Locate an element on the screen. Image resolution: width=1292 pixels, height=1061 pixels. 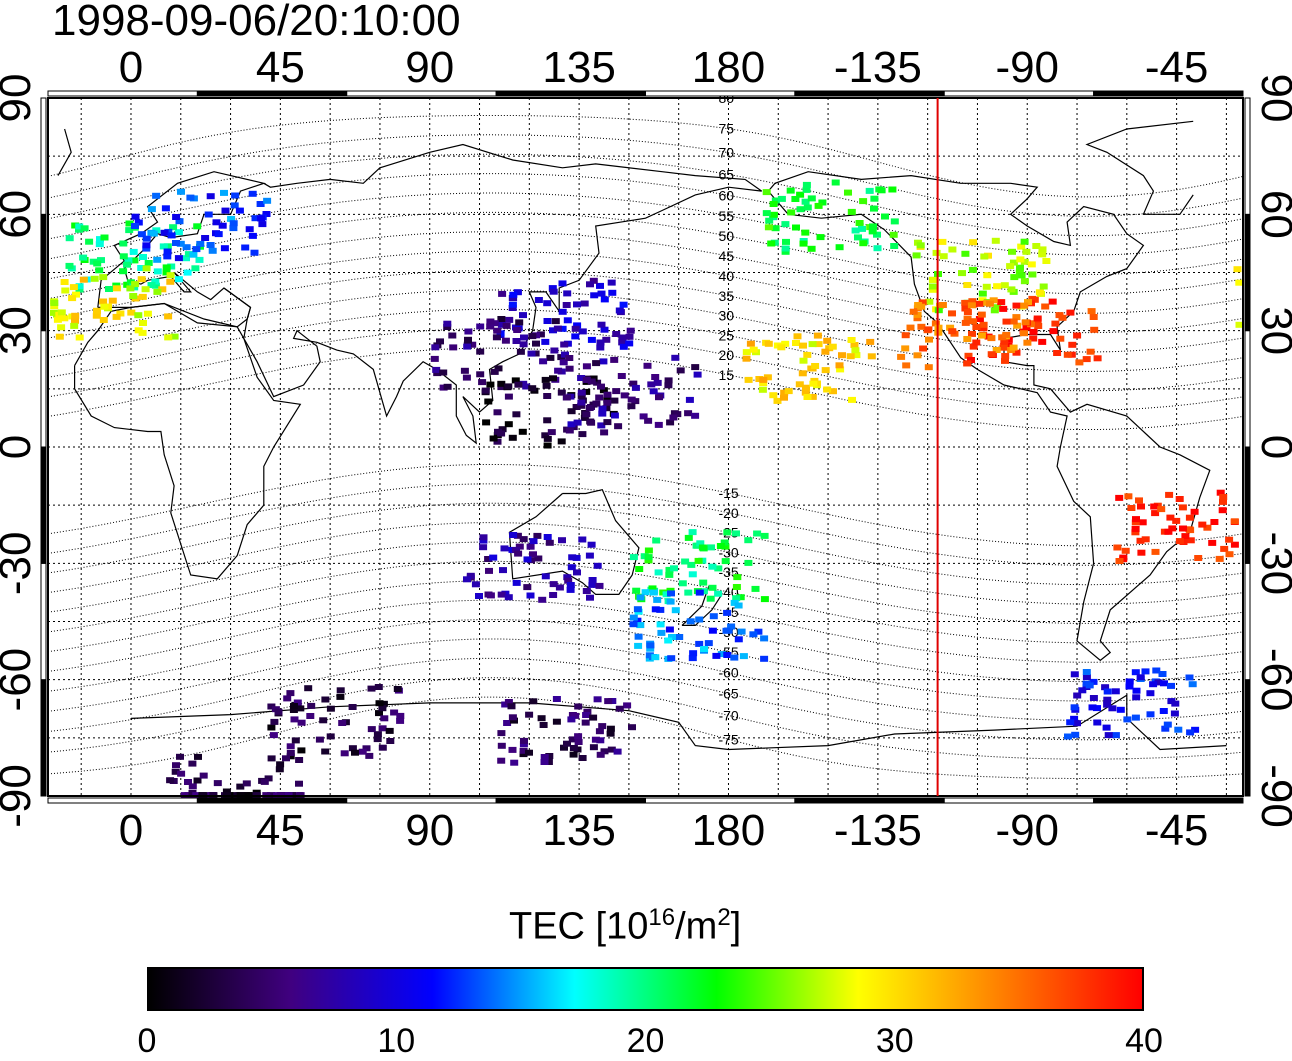
frame-bar-bottom is located at coordinates (570, 800).